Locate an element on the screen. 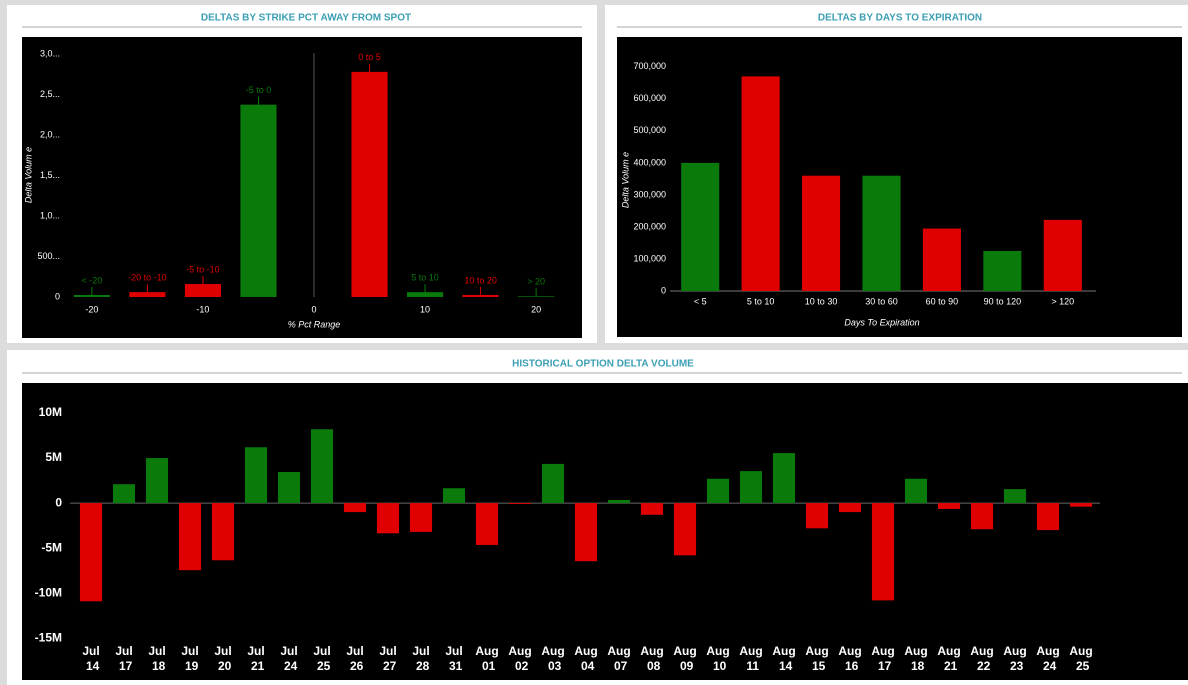 Image resolution: width=1188 pixels, height=685 pixels. chart-title: DELTAS BY DAYS TO EXPIRATION is located at coordinates (900, 18).